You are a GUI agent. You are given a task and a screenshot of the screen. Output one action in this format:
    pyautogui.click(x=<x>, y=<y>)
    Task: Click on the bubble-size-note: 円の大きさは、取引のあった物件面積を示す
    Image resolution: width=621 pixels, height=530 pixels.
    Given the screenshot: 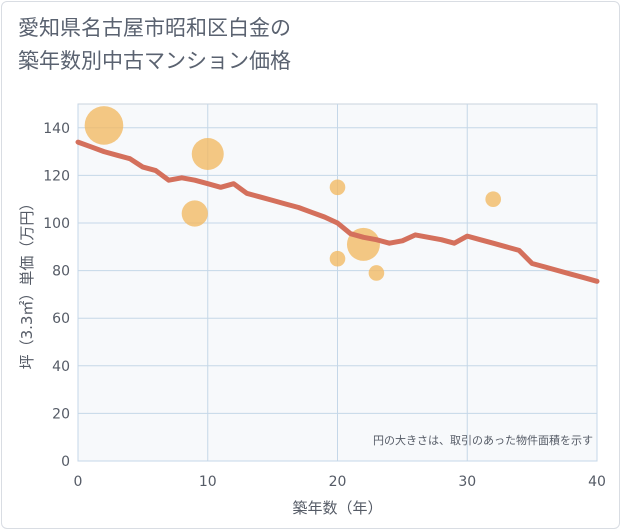 What is the action you would take?
    pyautogui.click(x=483, y=440)
    